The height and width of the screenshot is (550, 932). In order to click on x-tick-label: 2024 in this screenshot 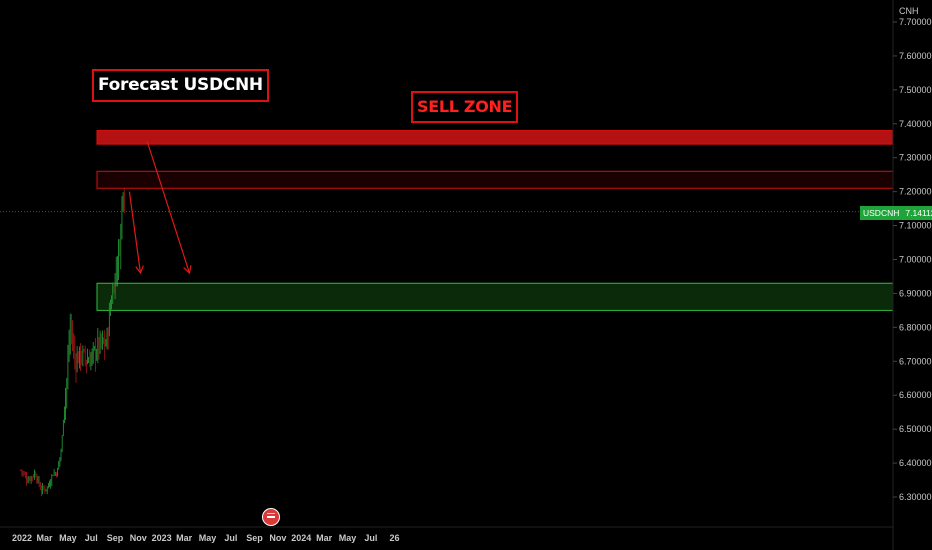, I will do `click(301, 538)`.